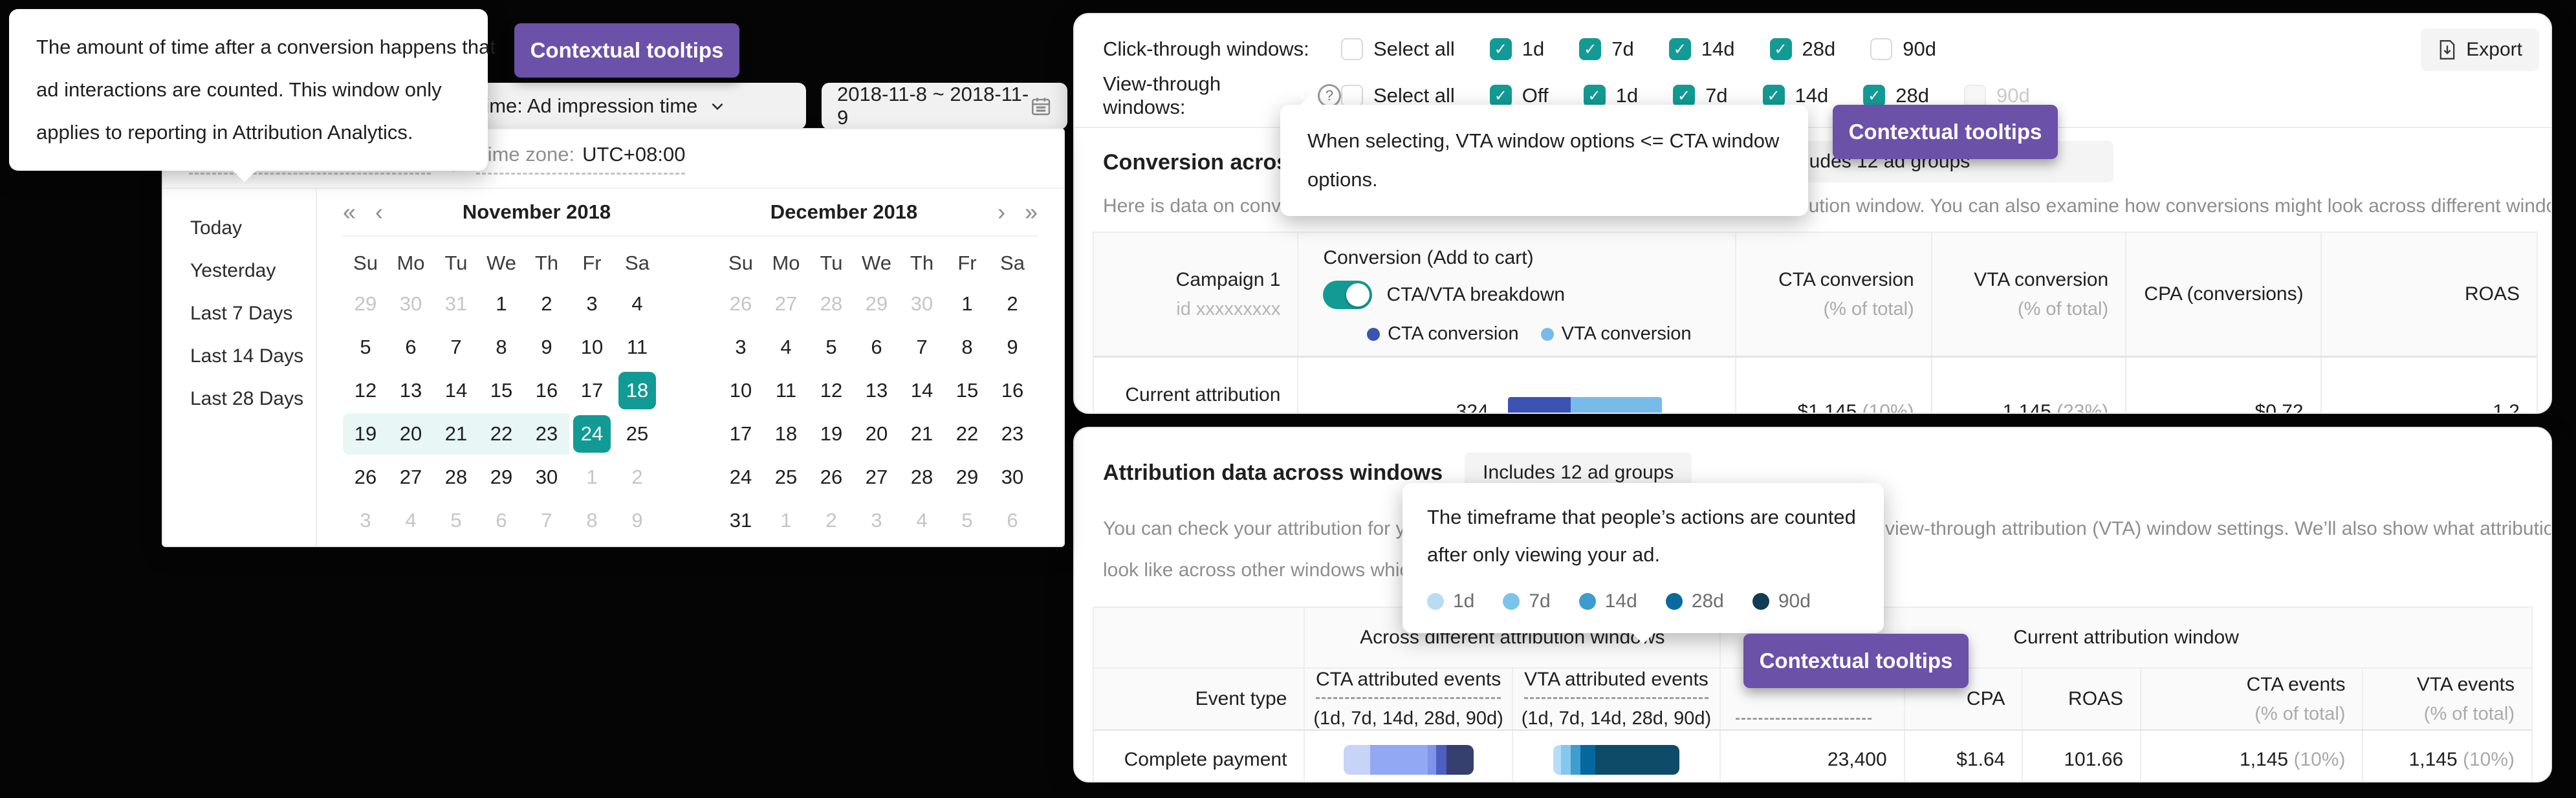 Image resolution: width=2576 pixels, height=798 pixels. What do you see at coordinates (1031, 212) in the screenshot?
I see `next-year-button: »` at bounding box center [1031, 212].